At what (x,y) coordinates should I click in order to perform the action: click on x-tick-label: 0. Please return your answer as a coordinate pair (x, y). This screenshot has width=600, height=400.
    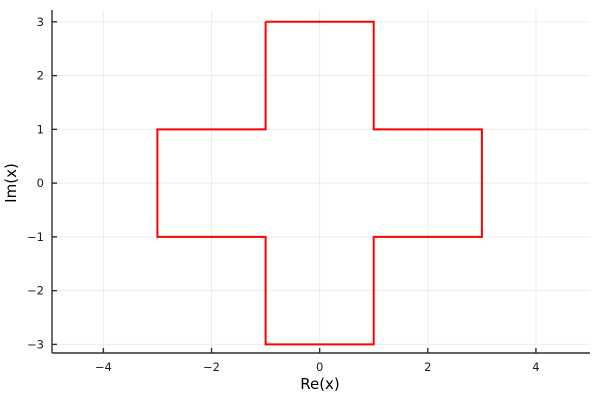
    Looking at the image, I should click on (319, 367).